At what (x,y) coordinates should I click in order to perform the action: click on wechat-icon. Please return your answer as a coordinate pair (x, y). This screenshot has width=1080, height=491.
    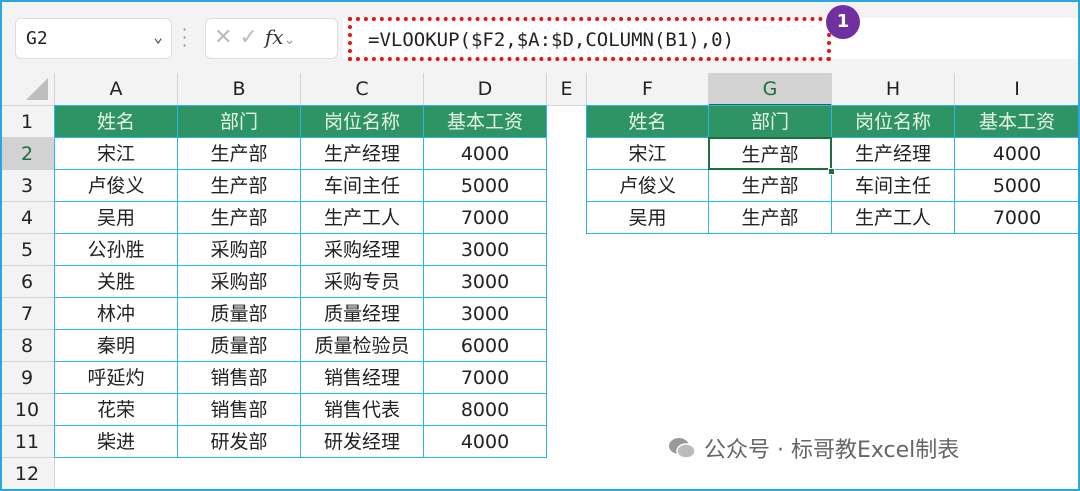
    Looking at the image, I should click on (682, 448).